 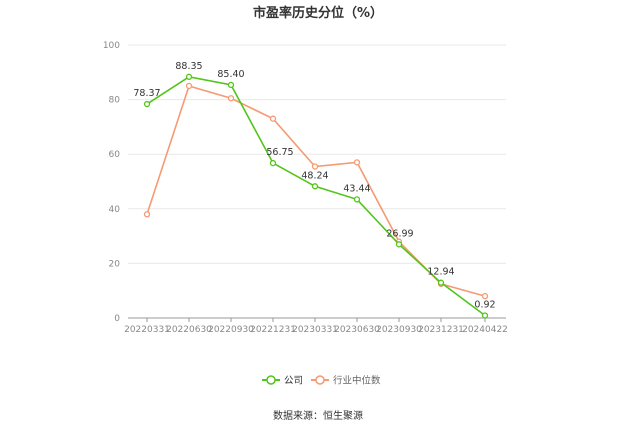 What do you see at coordinates (293, 381) in the screenshot?
I see `legend-label-company: 公司` at bounding box center [293, 381].